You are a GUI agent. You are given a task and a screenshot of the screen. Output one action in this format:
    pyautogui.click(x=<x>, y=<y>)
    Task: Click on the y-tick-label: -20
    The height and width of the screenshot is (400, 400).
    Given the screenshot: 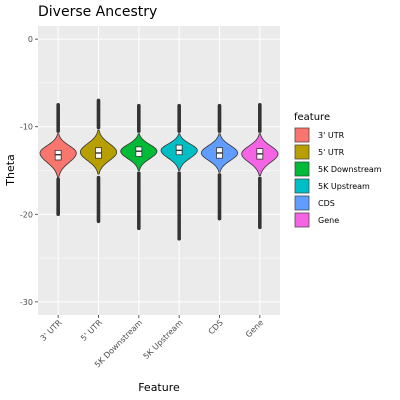 What is the action you would take?
    pyautogui.click(x=26, y=214)
    